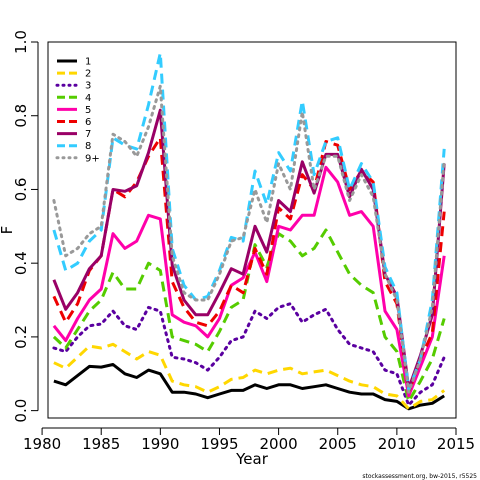 This screenshot has width=480, height=480. Describe the element at coordinates (25, 226) in the screenshot. I see `y-axis: 0.0 0.2 0.4 0.6 0.8 1.0` at that location.